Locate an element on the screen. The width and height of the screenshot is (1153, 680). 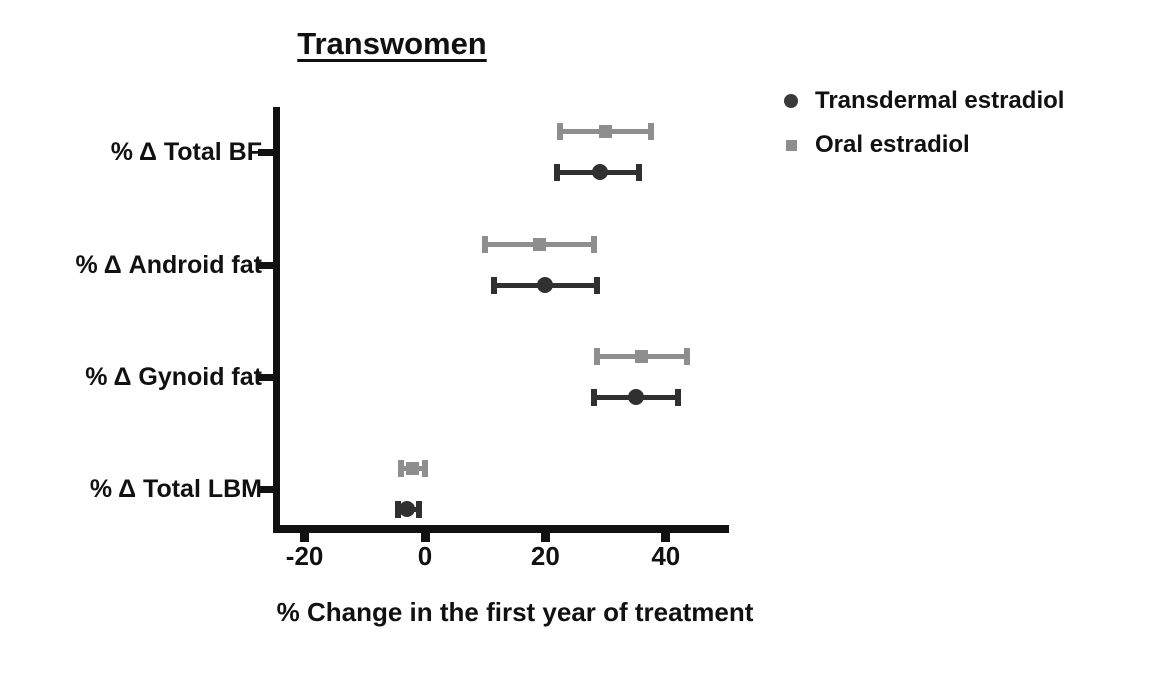
x-axis-title: % Change in the first year of treatment is located at coordinates (515, 612).